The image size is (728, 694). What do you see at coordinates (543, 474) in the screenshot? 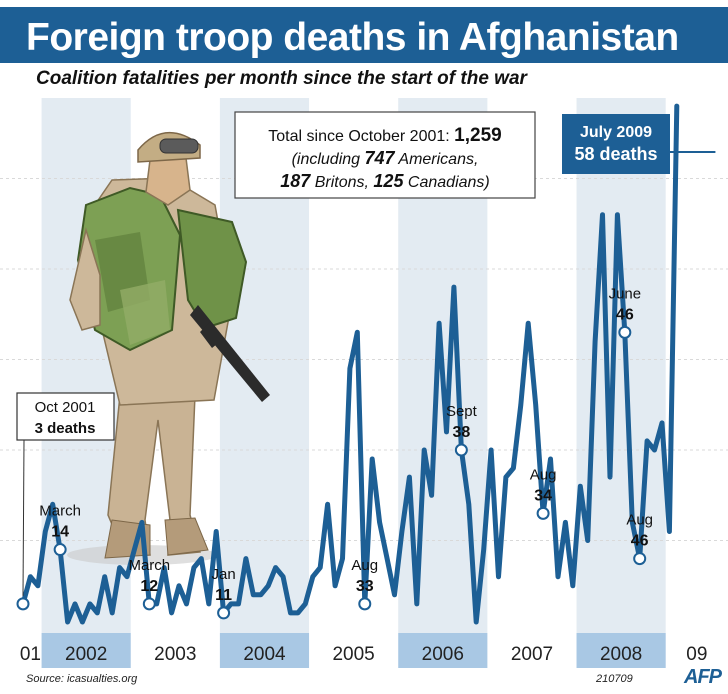
I see `annotation-aug-70: Aug` at bounding box center [543, 474].